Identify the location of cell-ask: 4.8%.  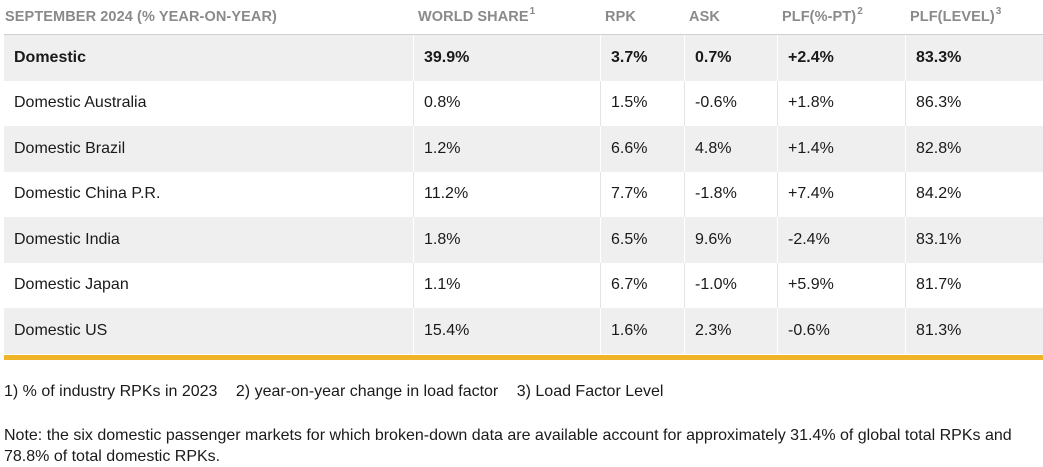
(730, 149).